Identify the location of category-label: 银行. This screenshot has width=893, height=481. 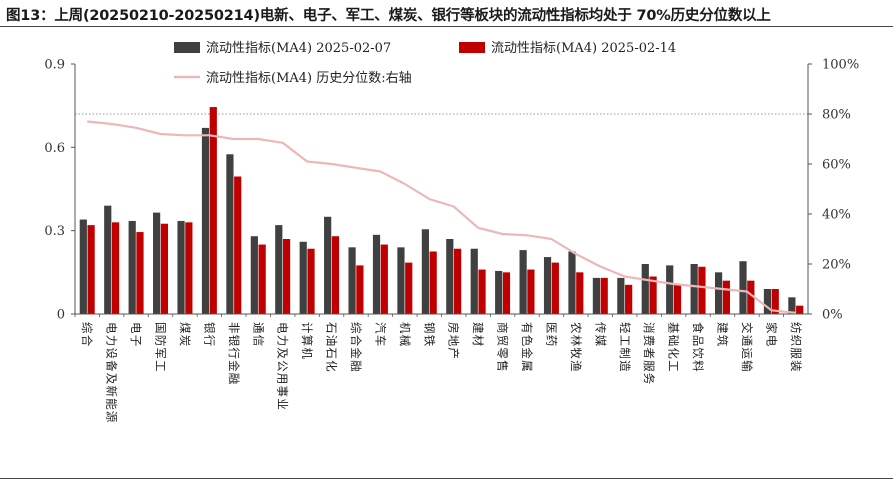
(209, 334).